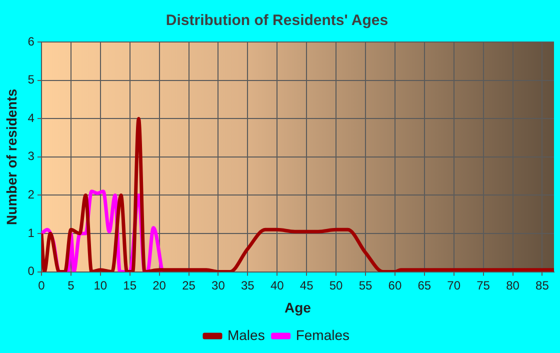  What do you see at coordinates (219, 285) in the screenshot?
I see `x-tick-label: 30` at bounding box center [219, 285].